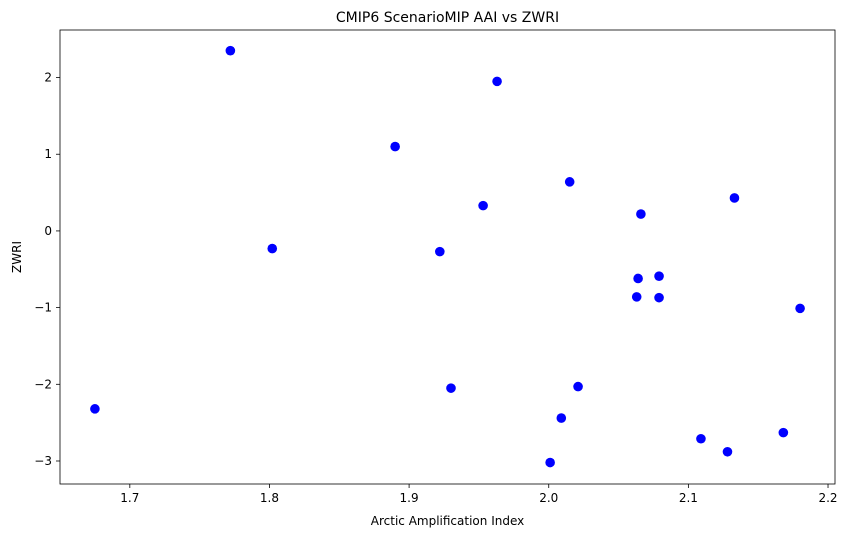  I want to click on y-axis: −3 −2 −1 0 1 2, so click(47, 269).